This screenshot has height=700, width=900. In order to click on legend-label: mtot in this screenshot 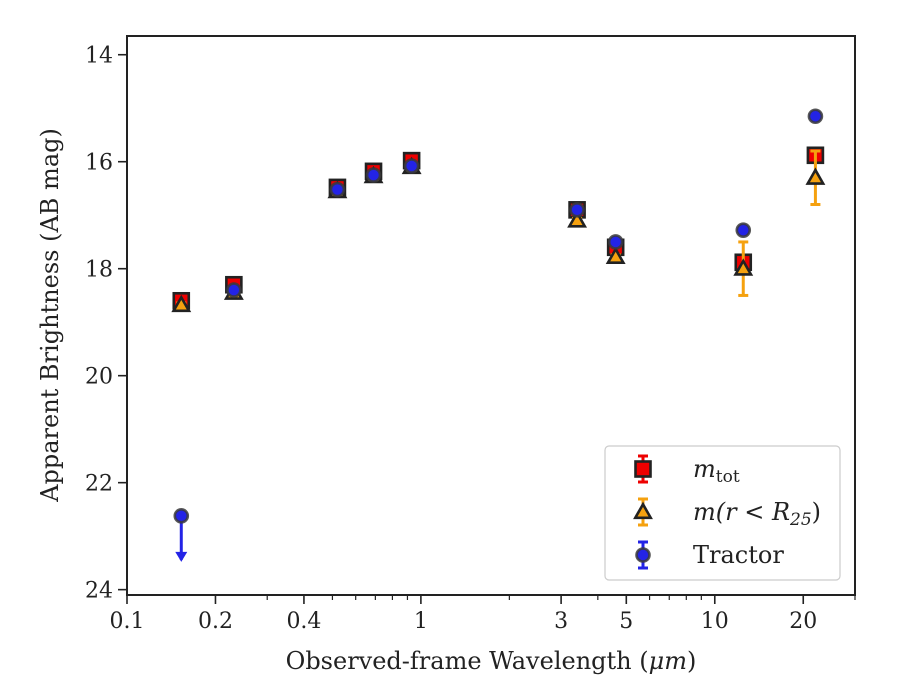, I will do `click(716, 471)`.